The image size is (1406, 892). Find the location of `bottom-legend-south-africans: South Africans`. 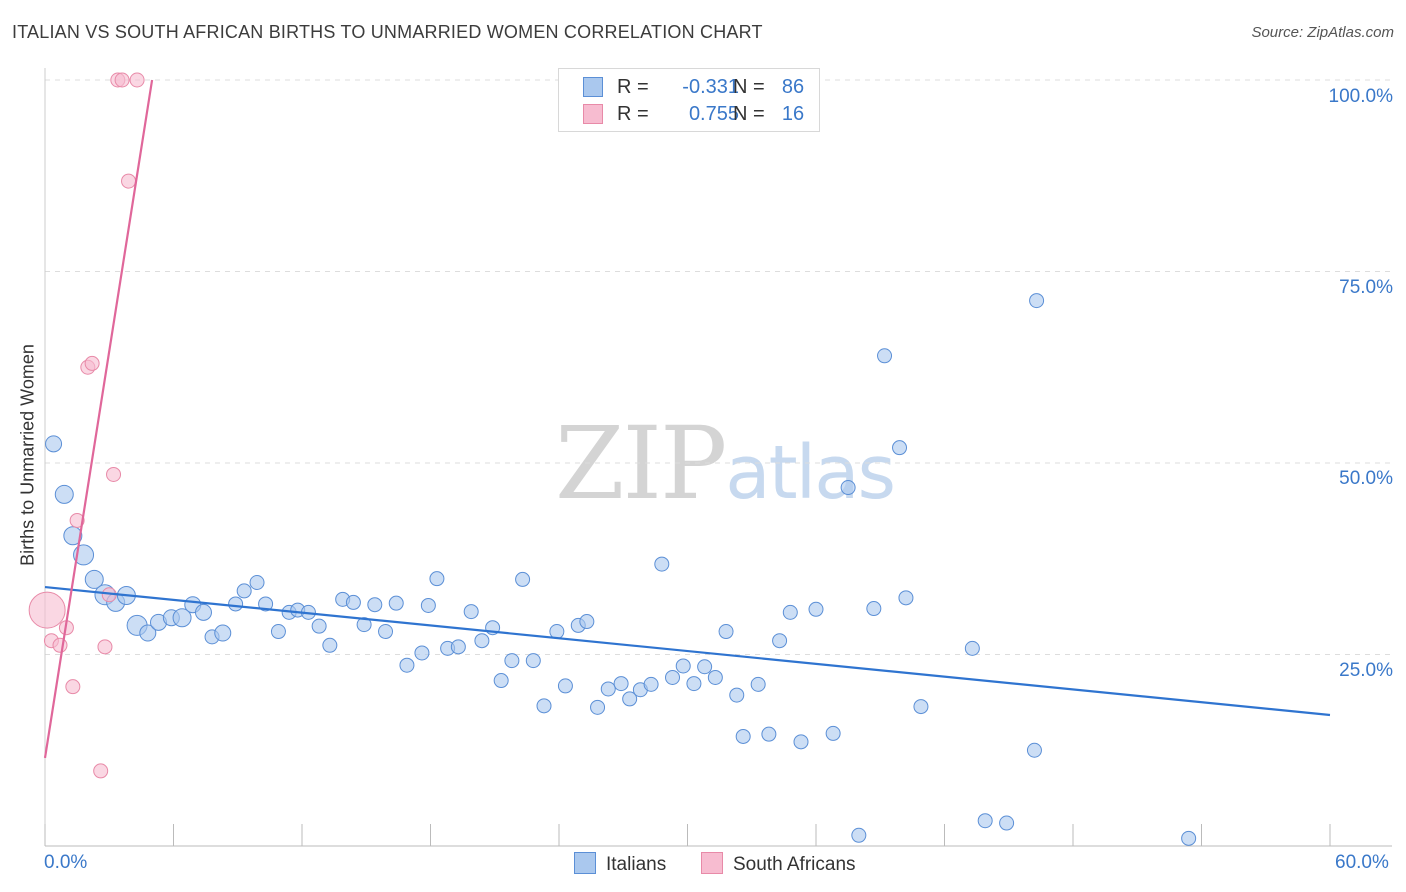

bottom-legend-south-africans: South Africans is located at coordinates (778, 864).